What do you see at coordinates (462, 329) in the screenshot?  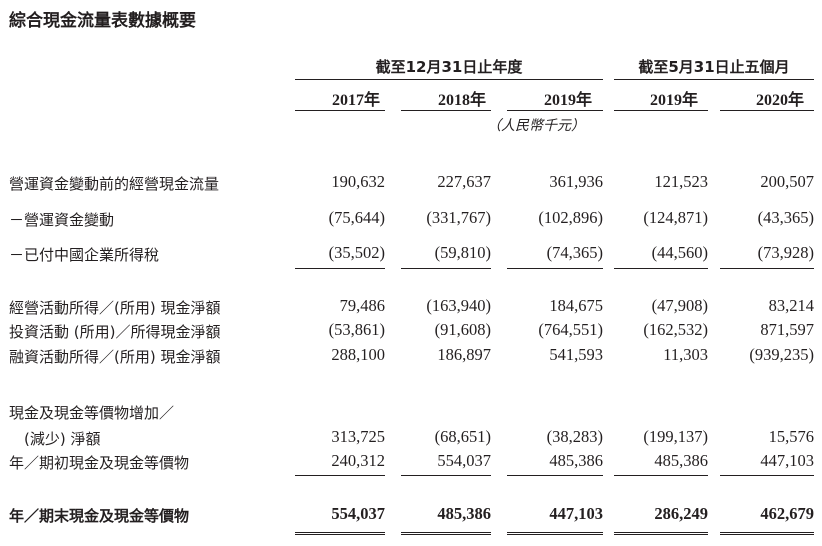 I see `table-cell: (91,608)` at bounding box center [462, 329].